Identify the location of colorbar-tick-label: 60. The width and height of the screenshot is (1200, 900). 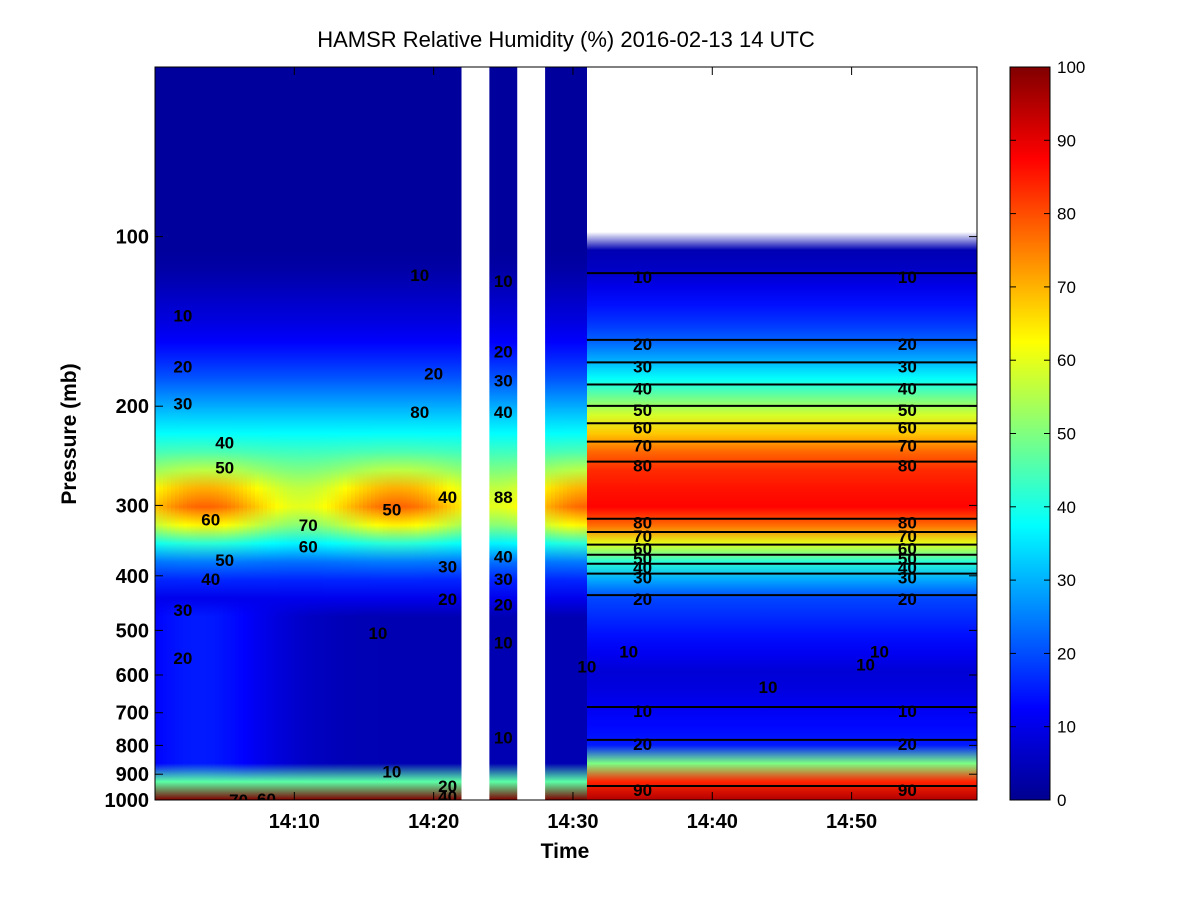
(1066, 360).